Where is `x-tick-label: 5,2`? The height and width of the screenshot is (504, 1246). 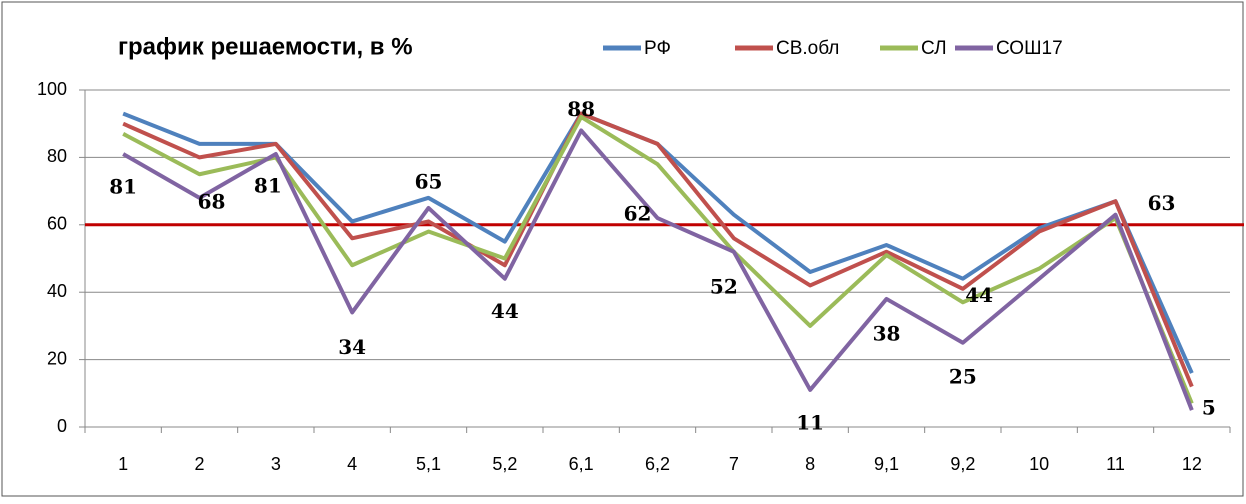
x-tick-label: 5,2 is located at coordinates (504, 464).